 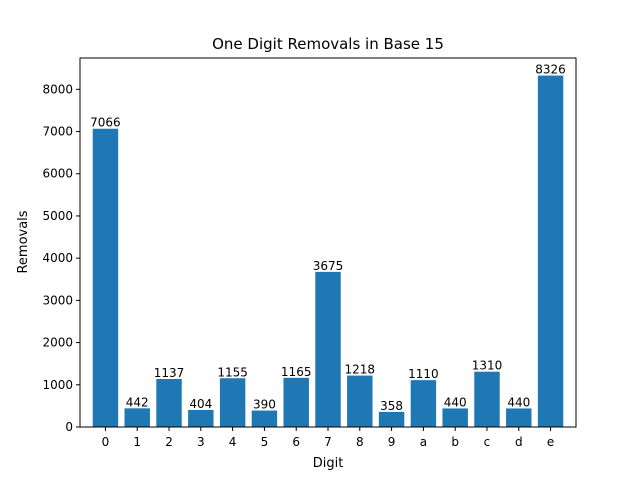 I want to click on x-tick-label-3: 3, so click(x=201, y=442).